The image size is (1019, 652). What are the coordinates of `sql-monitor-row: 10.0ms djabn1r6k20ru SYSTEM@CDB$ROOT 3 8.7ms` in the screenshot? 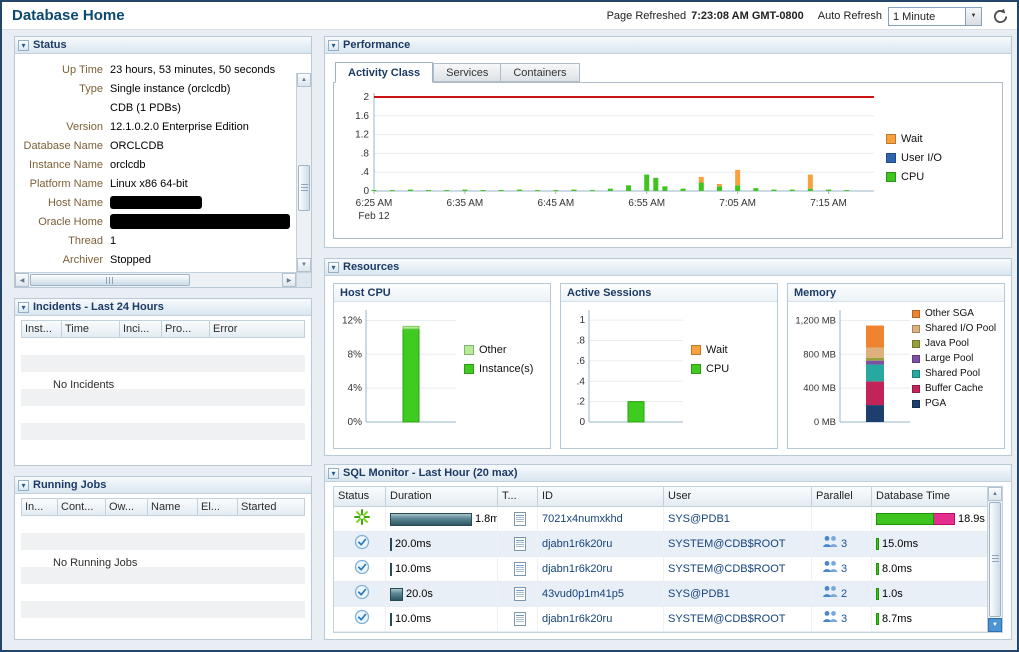 It's located at (668, 619).